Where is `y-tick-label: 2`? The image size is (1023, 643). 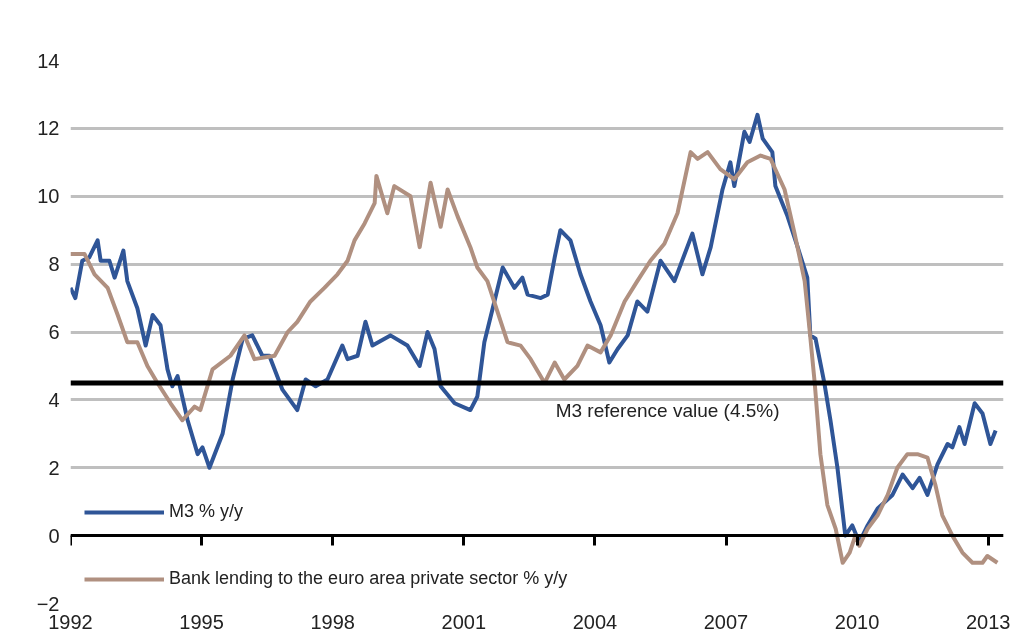
y-tick-label: 2 is located at coordinates (54, 467).